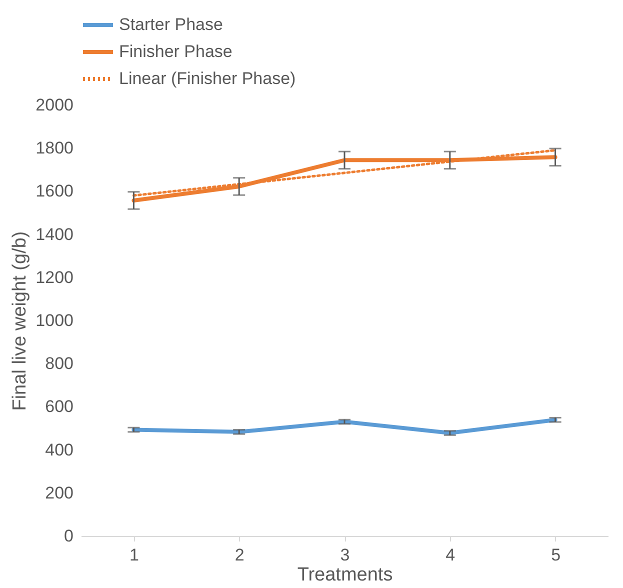 This screenshot has width=623, height=588. Describe the element at coordinates (59, 406) in the screenshot. I see `y-tick-label: 600` at that location.